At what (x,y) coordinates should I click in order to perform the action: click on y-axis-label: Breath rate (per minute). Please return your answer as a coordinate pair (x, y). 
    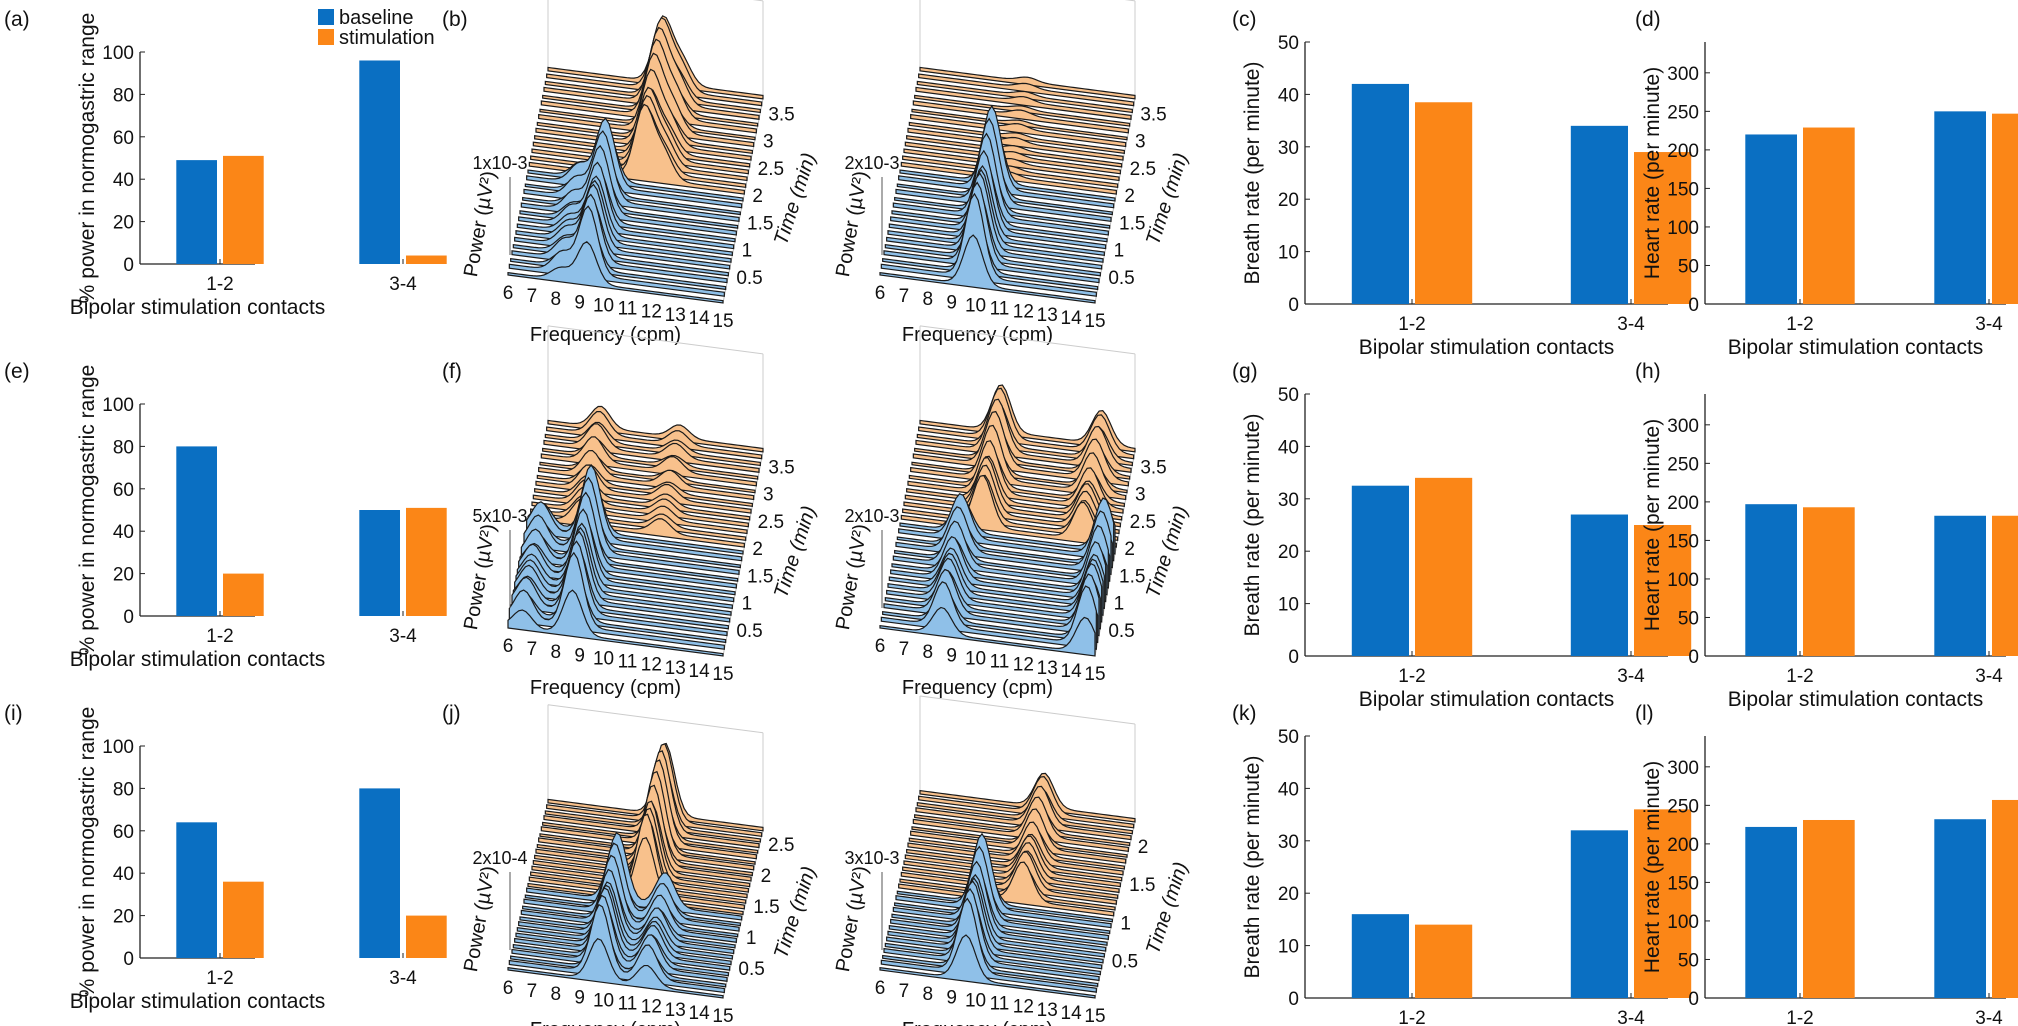
    Looking at the image, I should click on (1252, 867).